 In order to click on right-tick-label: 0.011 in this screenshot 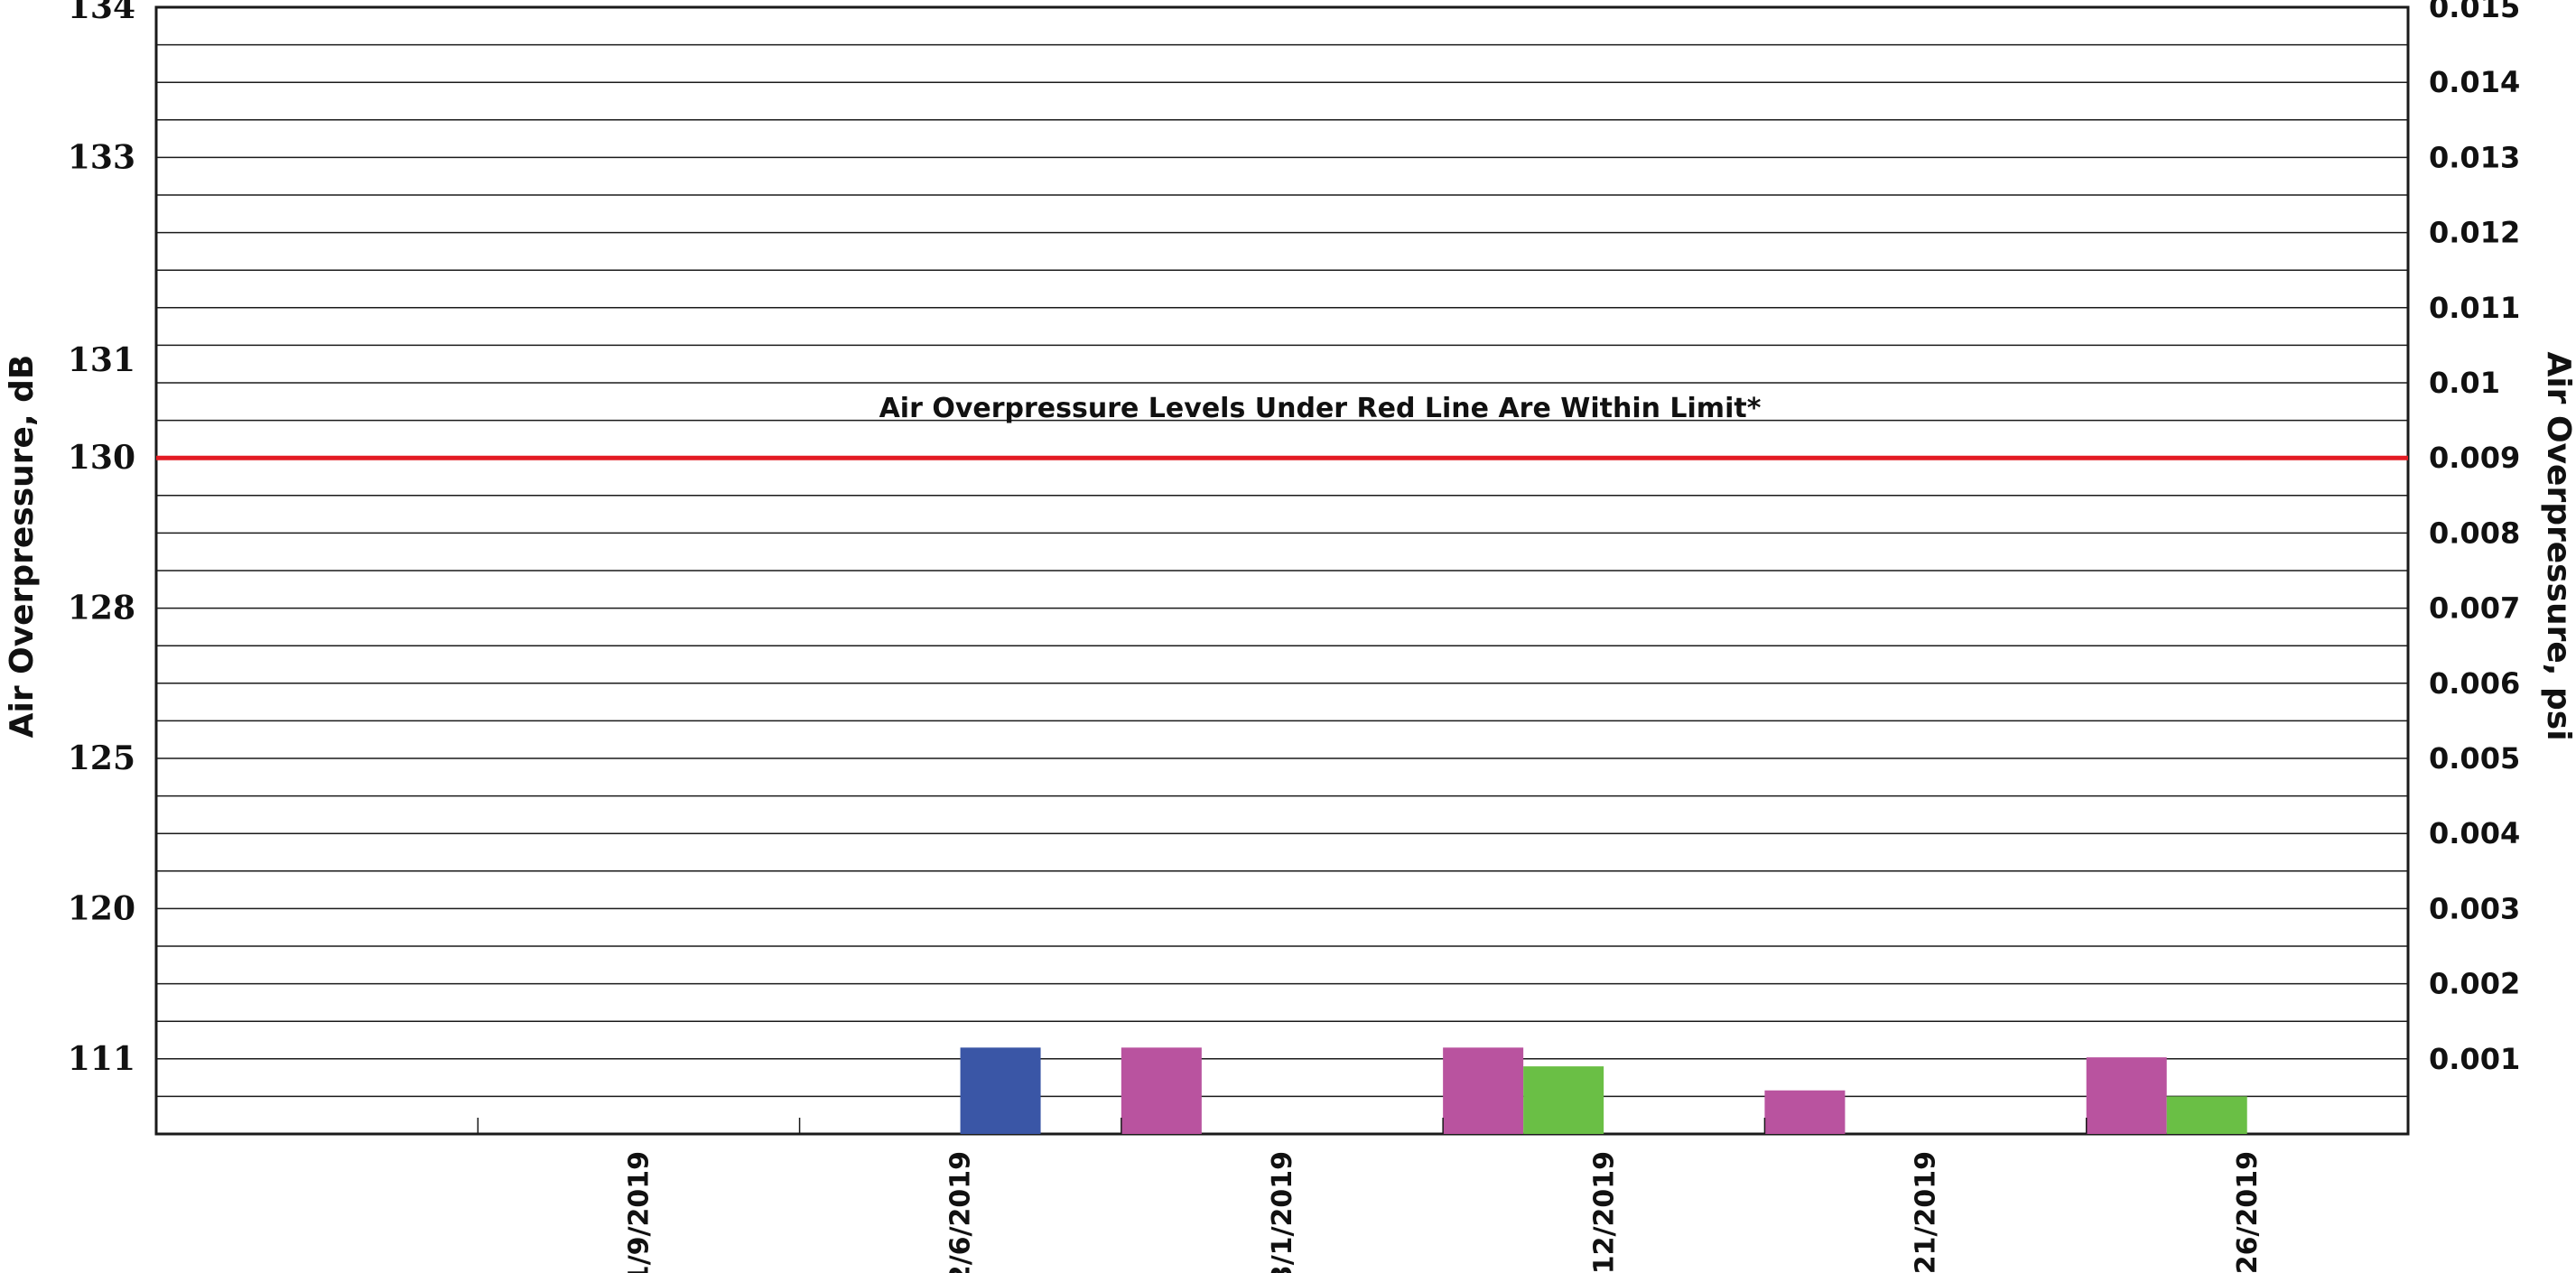, I will do `click(2474, 308)`.